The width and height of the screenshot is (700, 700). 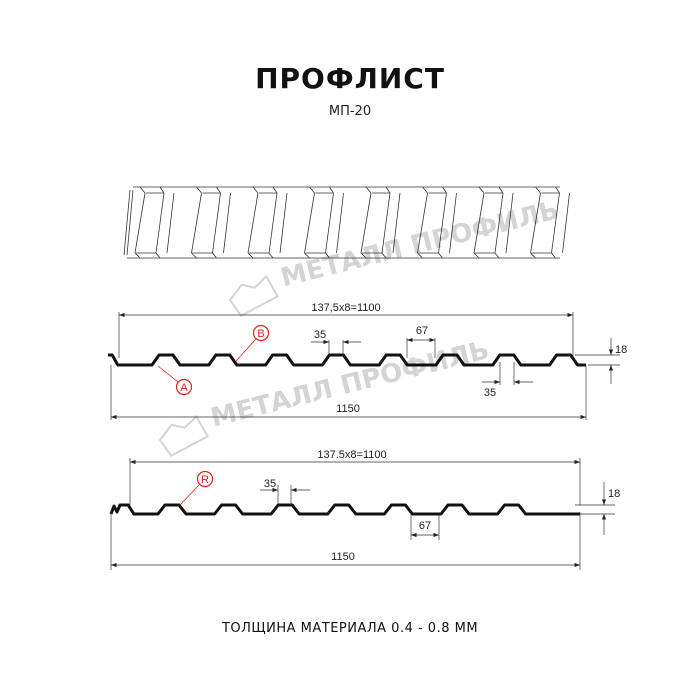 I want to click on crest-width-label-ab: 35, so click(x=320, y=335).